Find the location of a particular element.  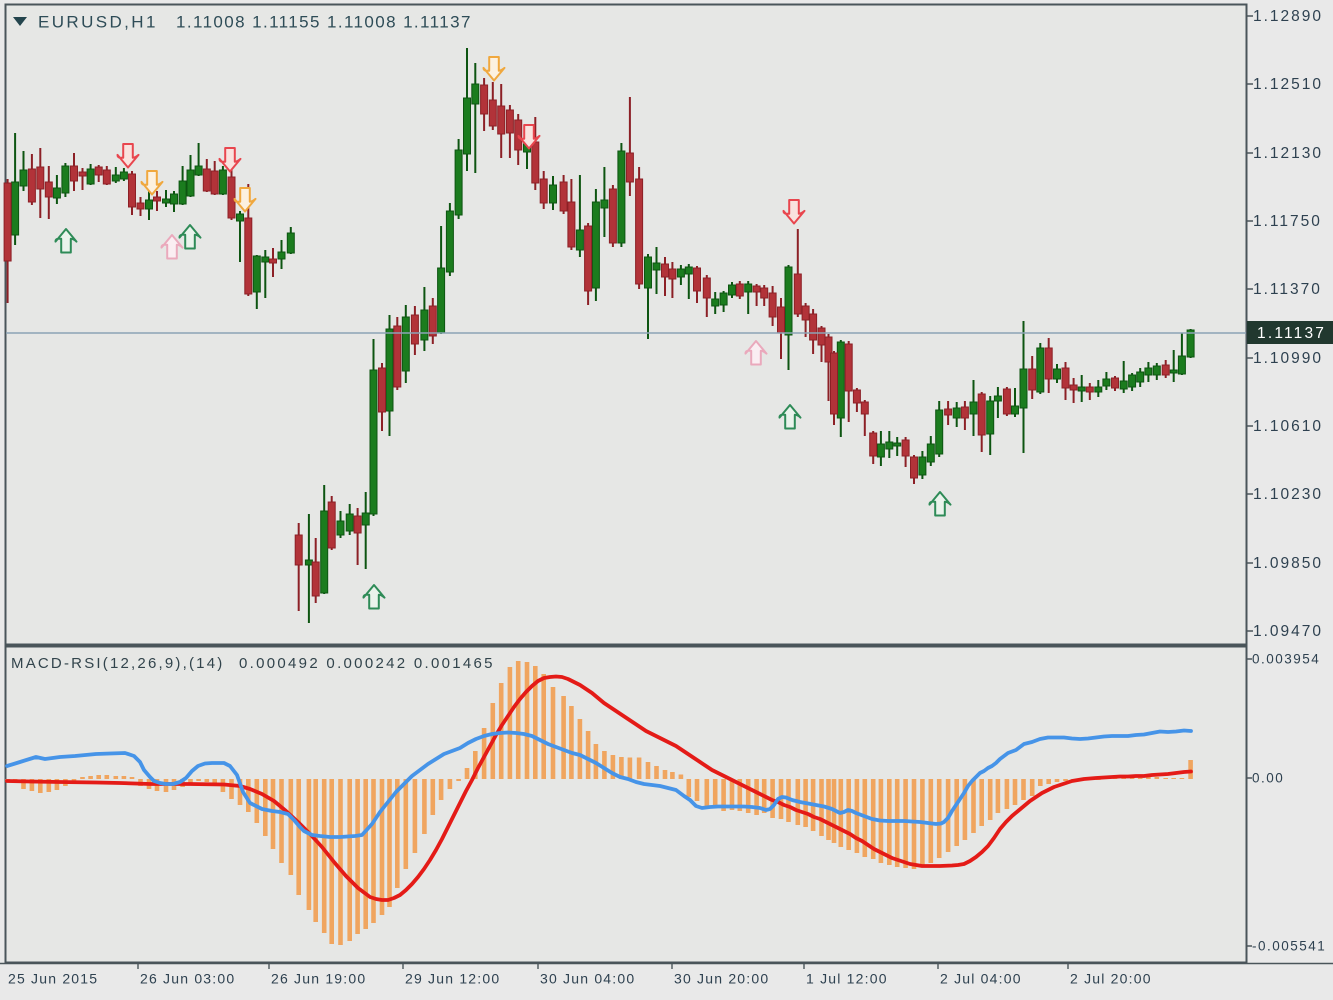

svg-text: 2 Jul 04:00 is located at coordinates (981, 979).